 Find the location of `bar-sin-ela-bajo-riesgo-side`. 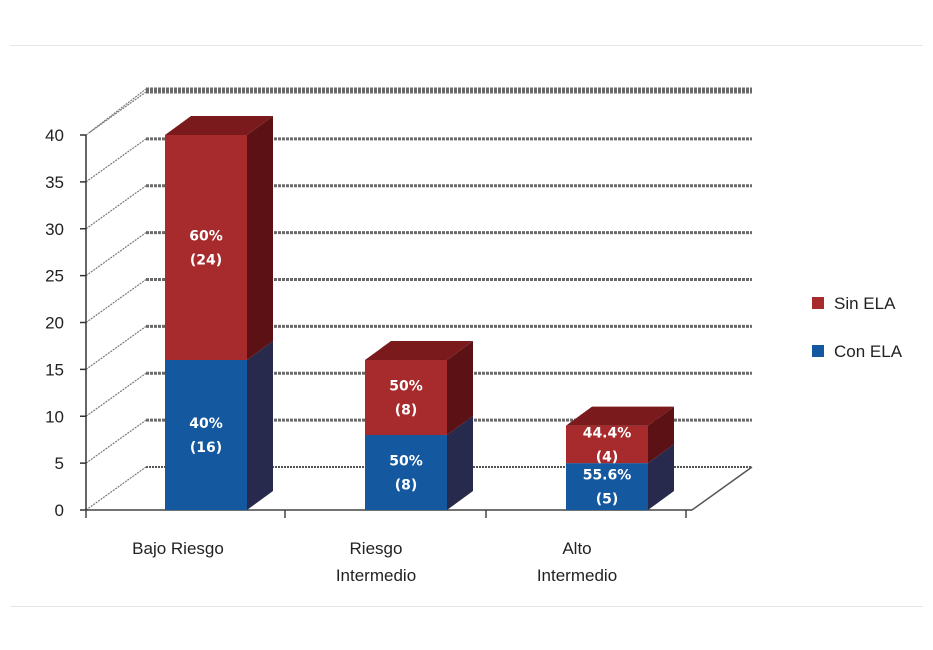

bar-sin-ela-bajo-riesgo-side is located at coordinates (260, 238).